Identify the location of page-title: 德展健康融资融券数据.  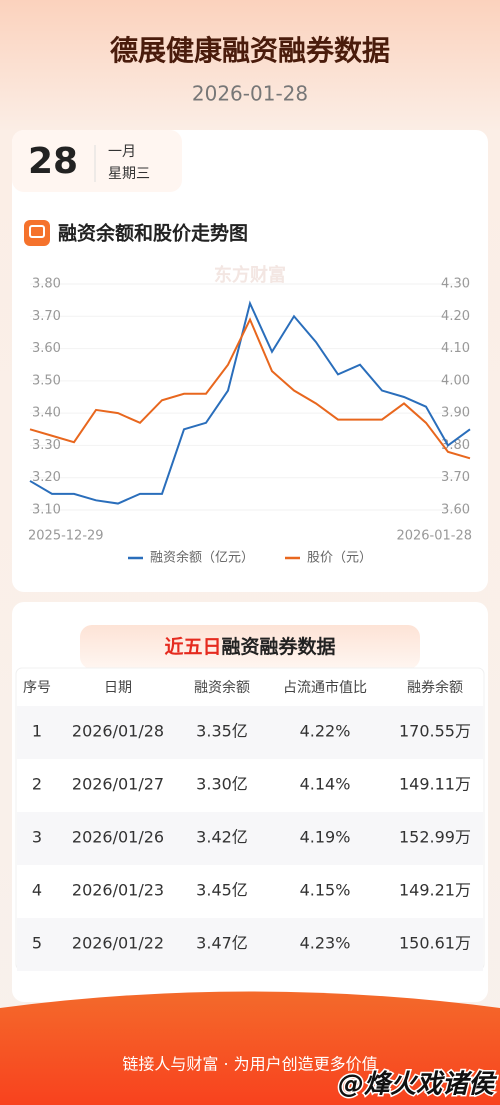
(250, 50).